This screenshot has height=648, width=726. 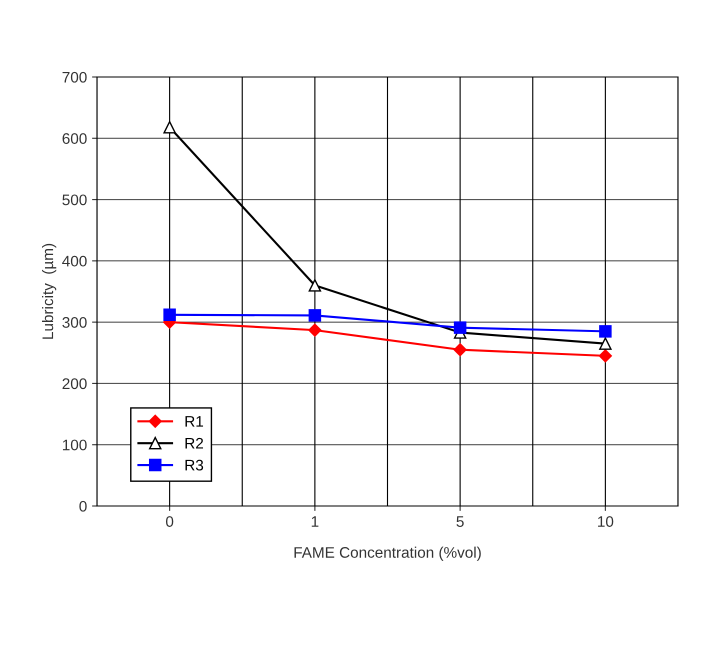 I want to click on y-tick-label: 100, so click(x=74, y=445).